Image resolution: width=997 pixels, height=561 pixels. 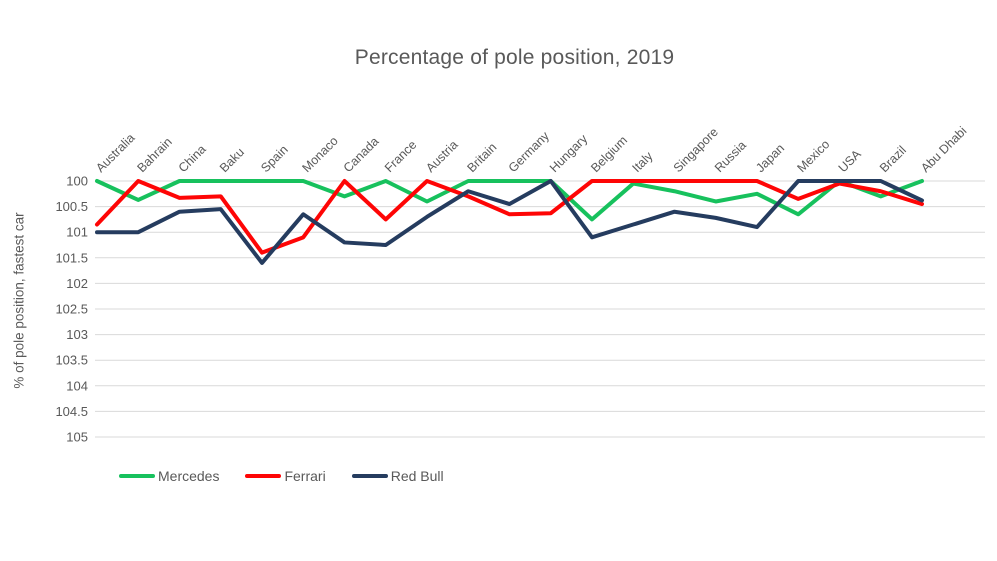 What do you see at coordinates (263, 476) in the screenshot?
I see `legend-swatch-ferrari` at bounding box center [263, 476].